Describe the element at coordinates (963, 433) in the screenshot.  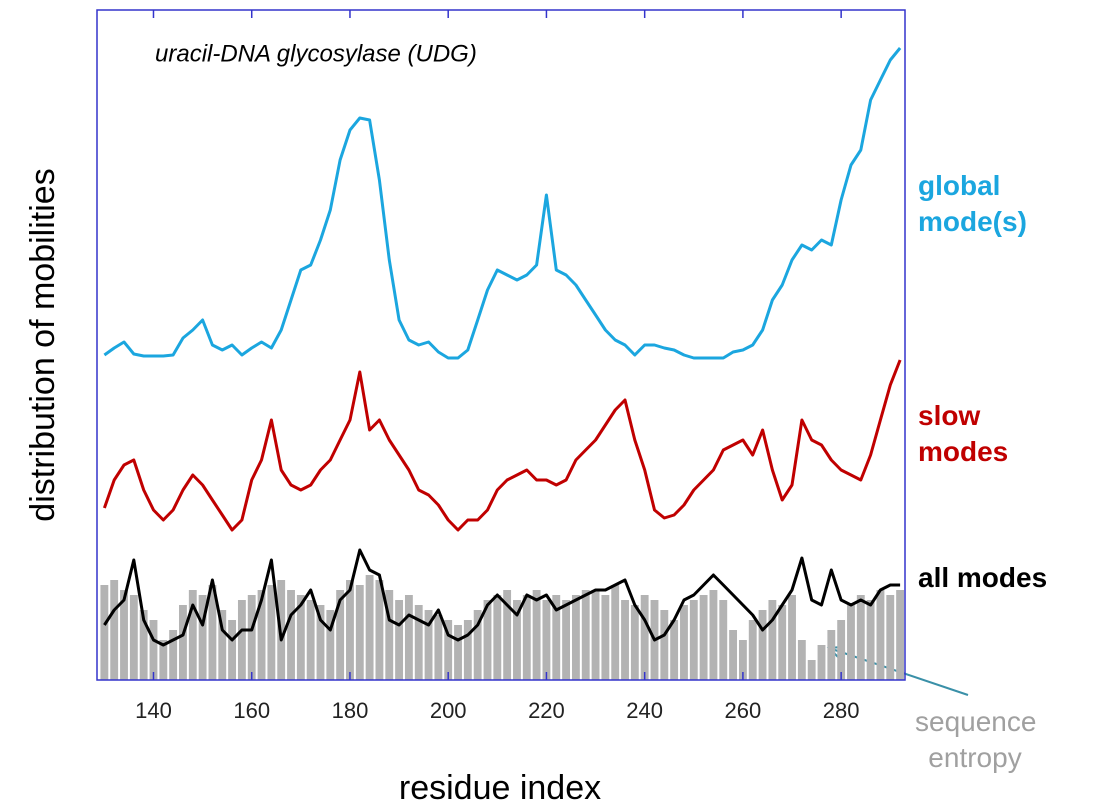
I see `label-slow: slow modes` at that location.